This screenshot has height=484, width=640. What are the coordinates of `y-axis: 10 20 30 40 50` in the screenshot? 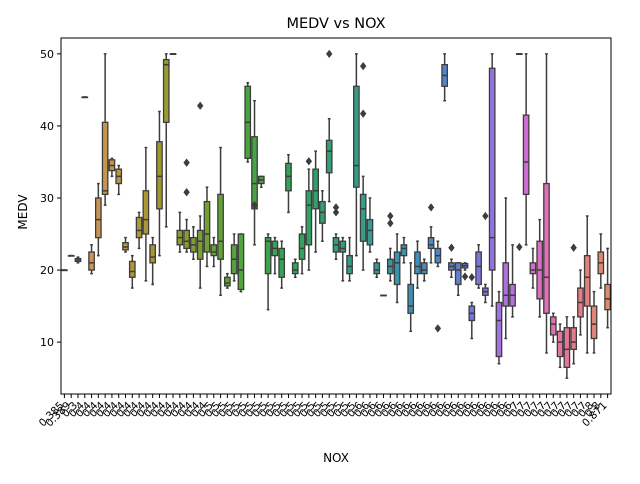 It's located at (50, 198).